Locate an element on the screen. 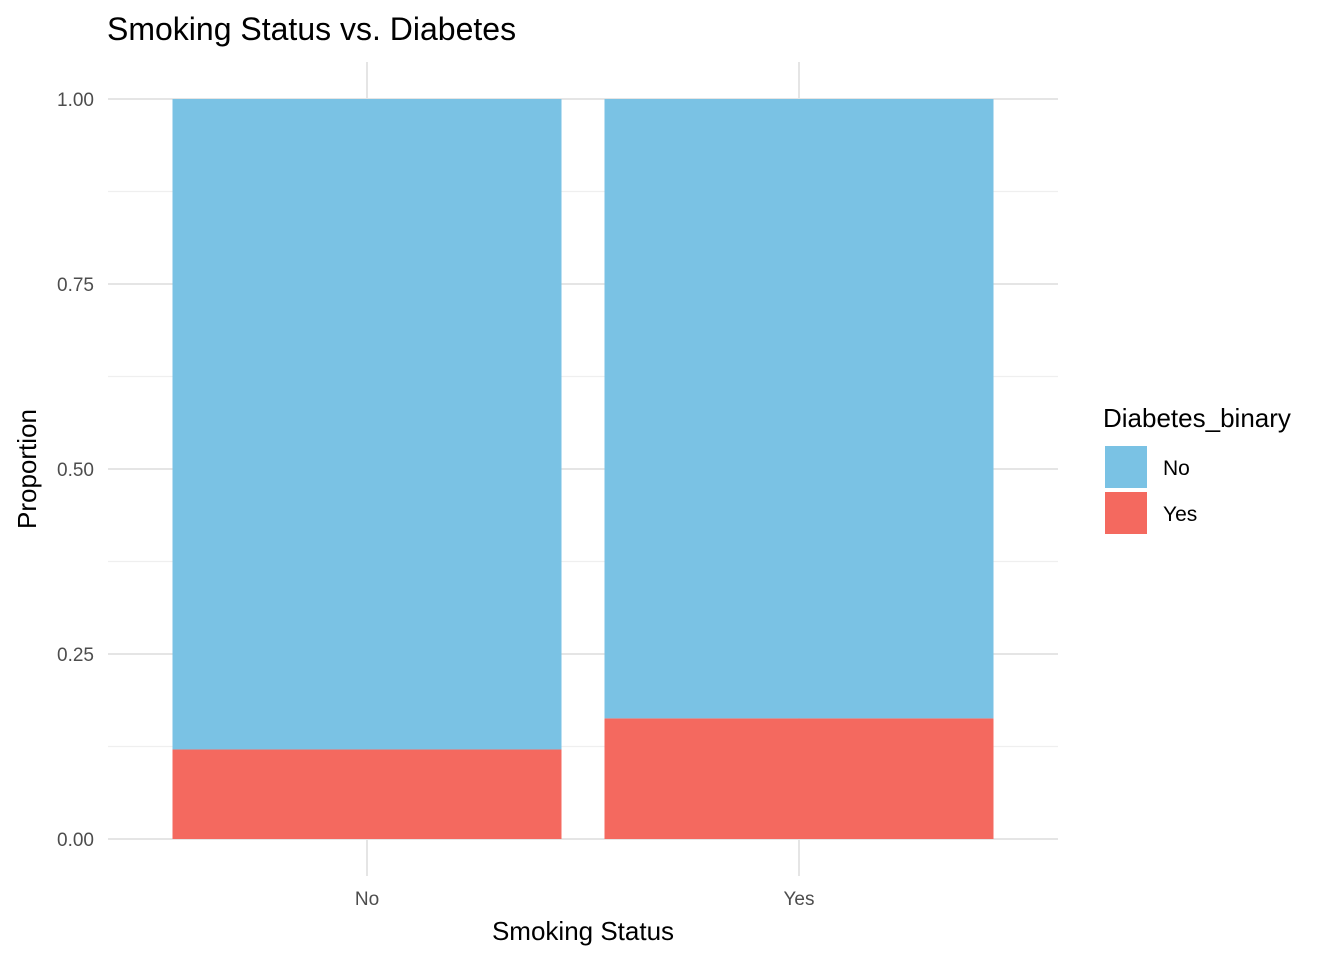  legend: Diabetes_binary No Yes is located at coordinates (1197, 468).